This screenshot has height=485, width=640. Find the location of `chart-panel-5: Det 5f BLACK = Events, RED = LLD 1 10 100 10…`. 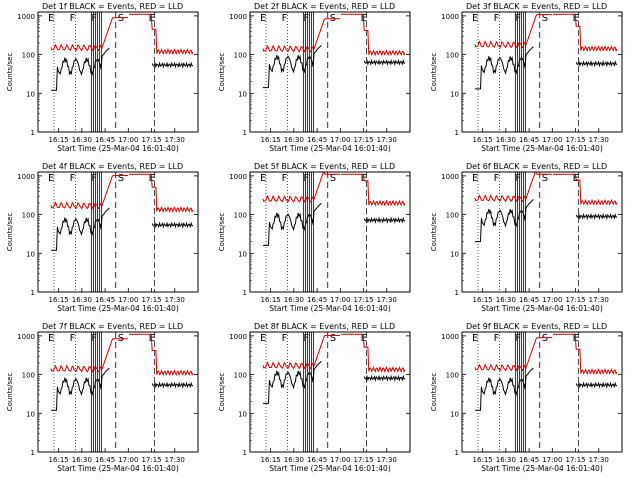

chart-panel-5: Det 5f BLACK = Events, RED = LLD 1 10 100 10… is located at coordinates (314, 237).